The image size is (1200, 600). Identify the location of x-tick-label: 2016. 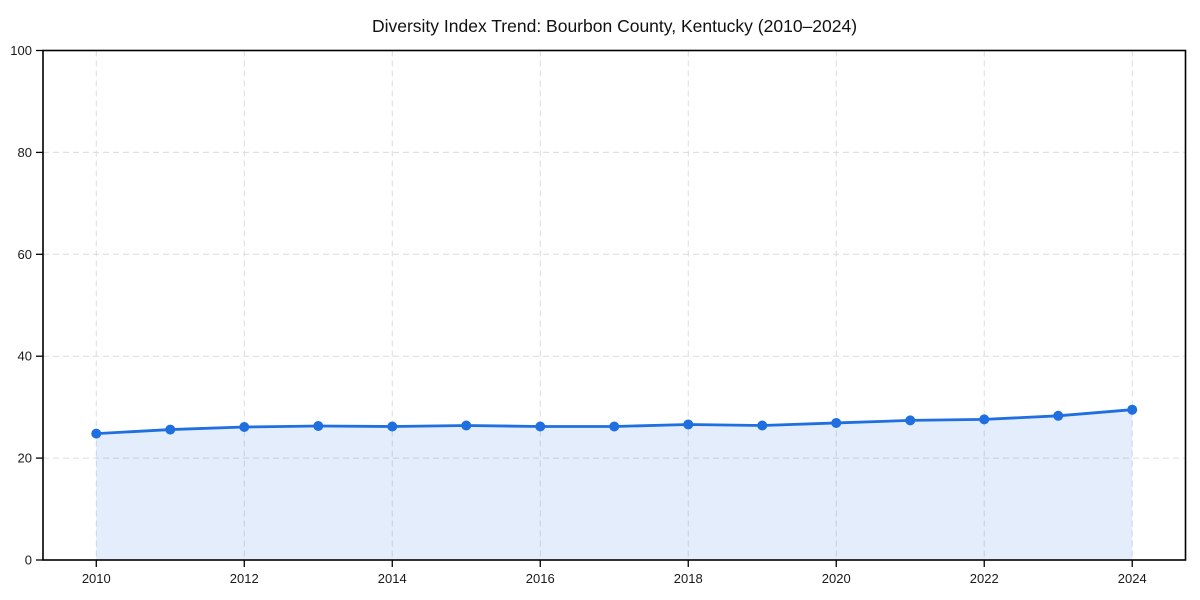
(540, 578).